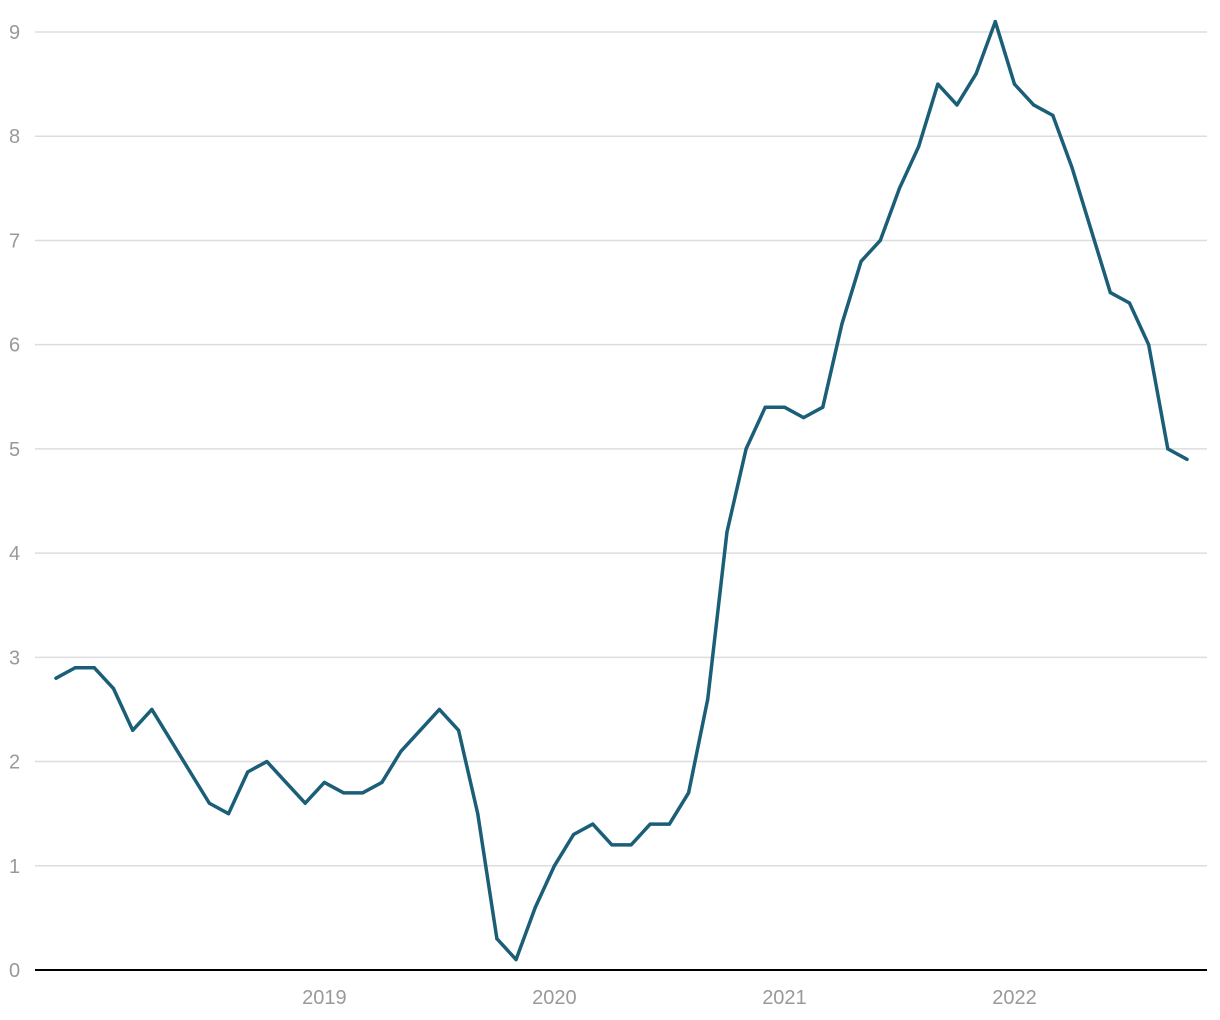 This screenshot has height=1020, width=1220. I want to click on y-tick-label: 9, so click(14, 33).